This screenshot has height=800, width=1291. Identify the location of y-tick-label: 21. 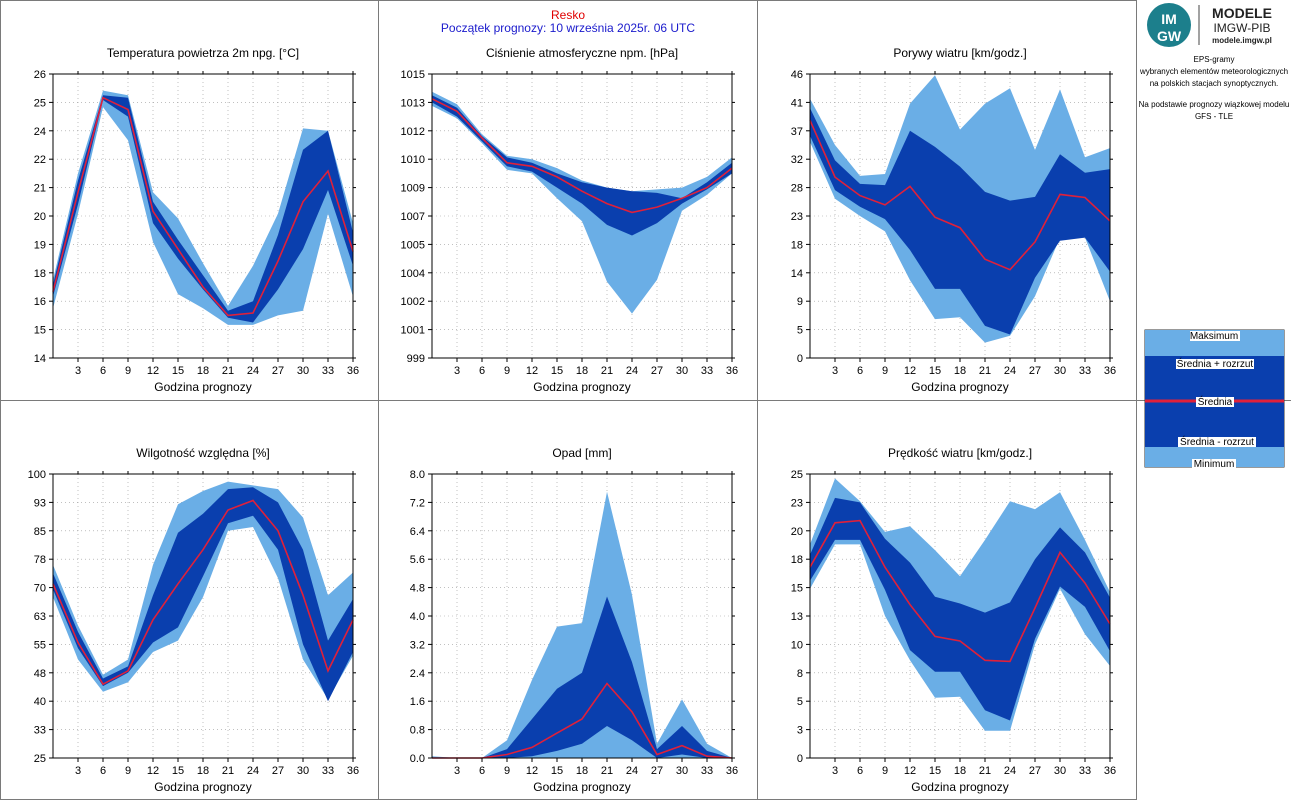
(40, 189).